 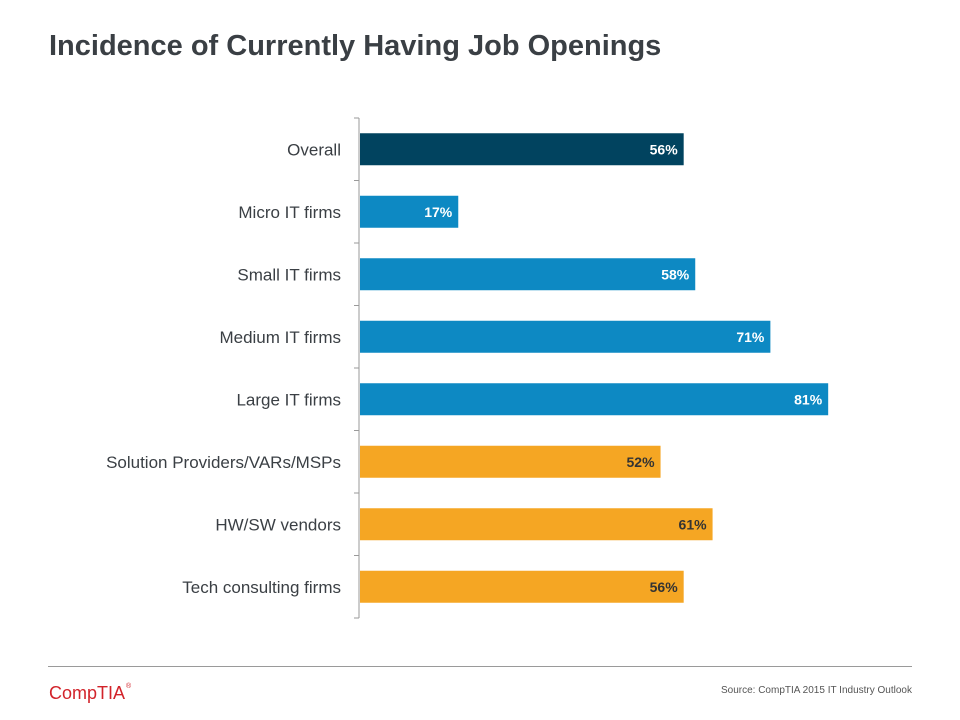 What do you see at coordinates (808, 399) in the screenshot?
I see `data-label: 81%` at bounding box center [808, 399].